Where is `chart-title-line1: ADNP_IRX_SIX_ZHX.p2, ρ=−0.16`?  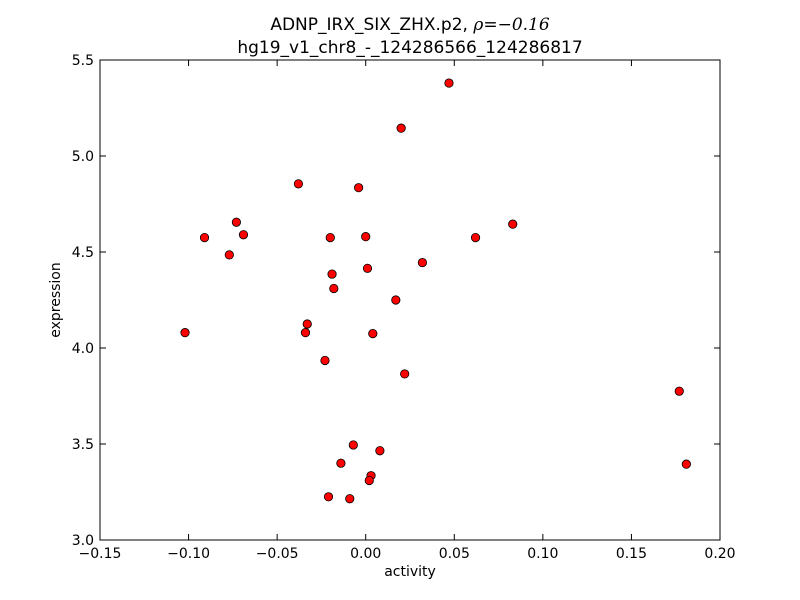
chart-title-line1: ADNP_IRX_SIX_ZHX.p2, ρ=−0.16 is located at coordinates (410, 25).